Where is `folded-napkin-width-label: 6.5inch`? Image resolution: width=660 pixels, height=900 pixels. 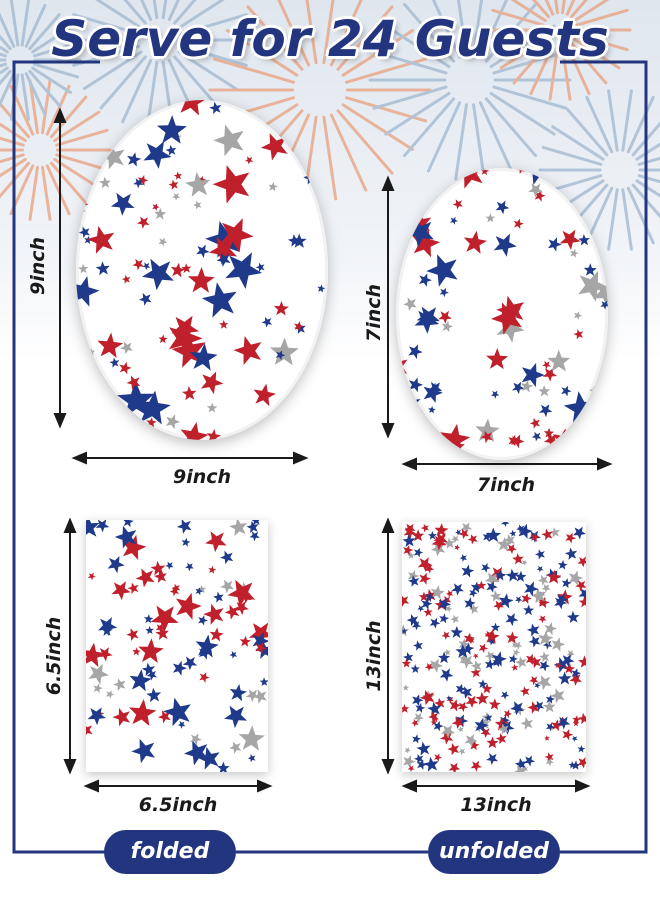
folded-napkin-width-label: 6.5inch is located at coordinates (178, 805).